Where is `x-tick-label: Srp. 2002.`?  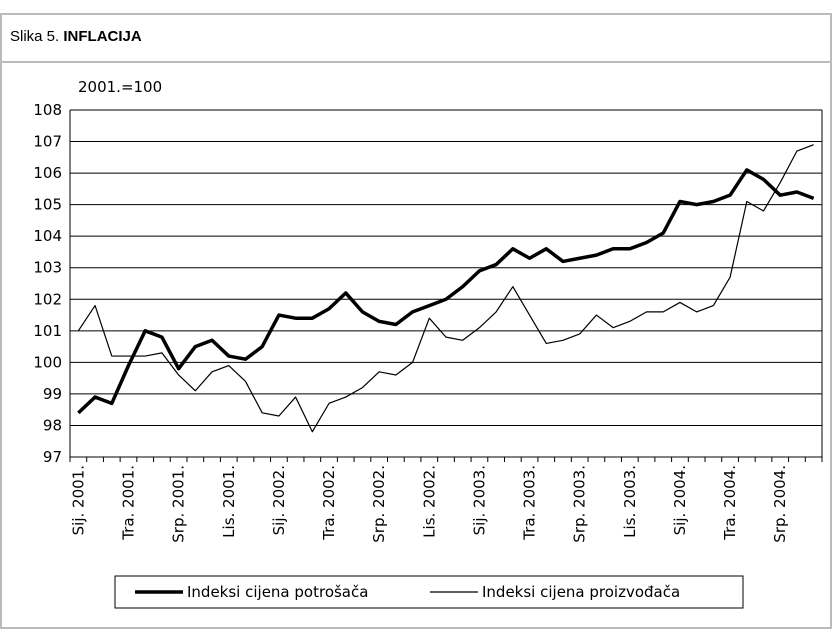 x-tick-label: Srp. 2002. is located at coordinates (379, 504).